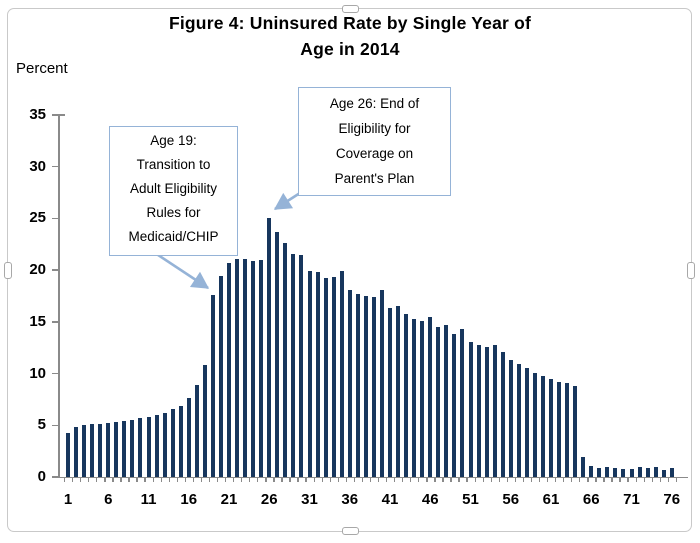  Describe the element at coordinates (173, 140) in the screenshot. I see `annotation-age19-line: Age 19:` at that location.